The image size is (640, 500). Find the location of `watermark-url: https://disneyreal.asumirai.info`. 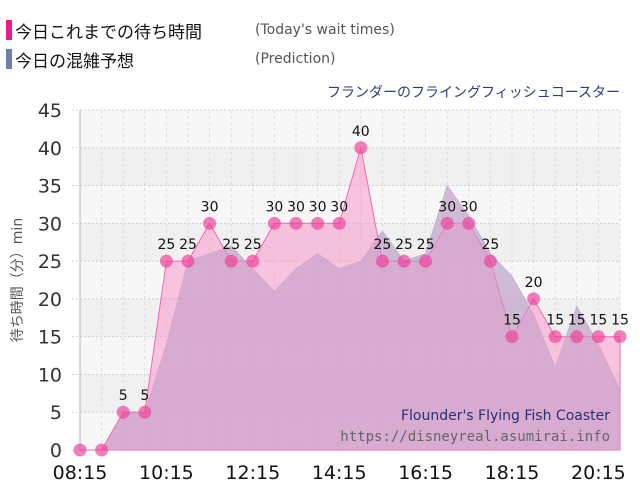

watermark-url: https://disneyreal.asumirai.info is located at coordinates (475, 437).